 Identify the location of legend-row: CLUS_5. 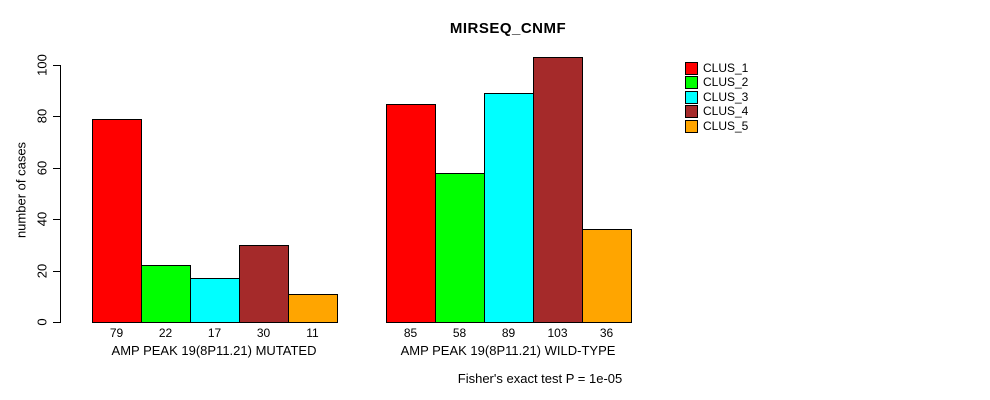
(717, 125).